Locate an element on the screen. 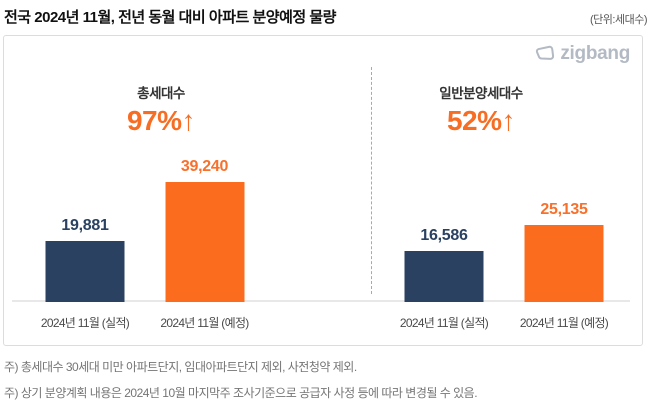  group-title: 일반분양세대수 is located at coordinates (481, 93).